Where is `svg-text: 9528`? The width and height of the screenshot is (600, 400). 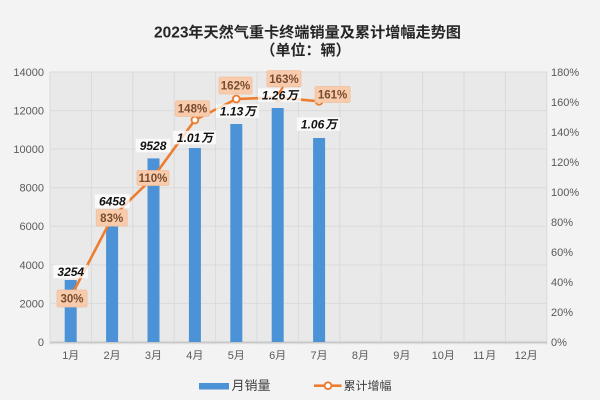
svg-text: 9528 is located at coordinates (153, 146).